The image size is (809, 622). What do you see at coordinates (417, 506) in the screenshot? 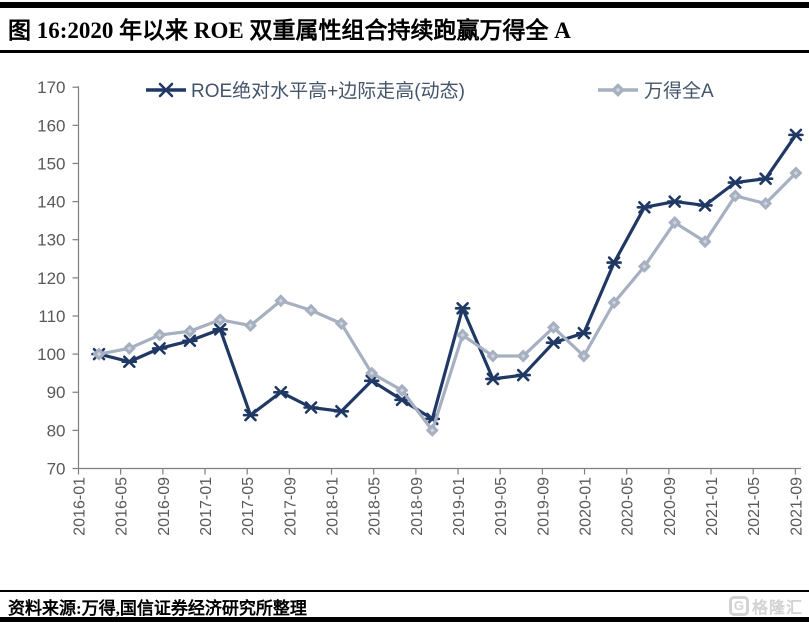
I see `x-tick-label: 2018-09` at bounding box center [417, 506].